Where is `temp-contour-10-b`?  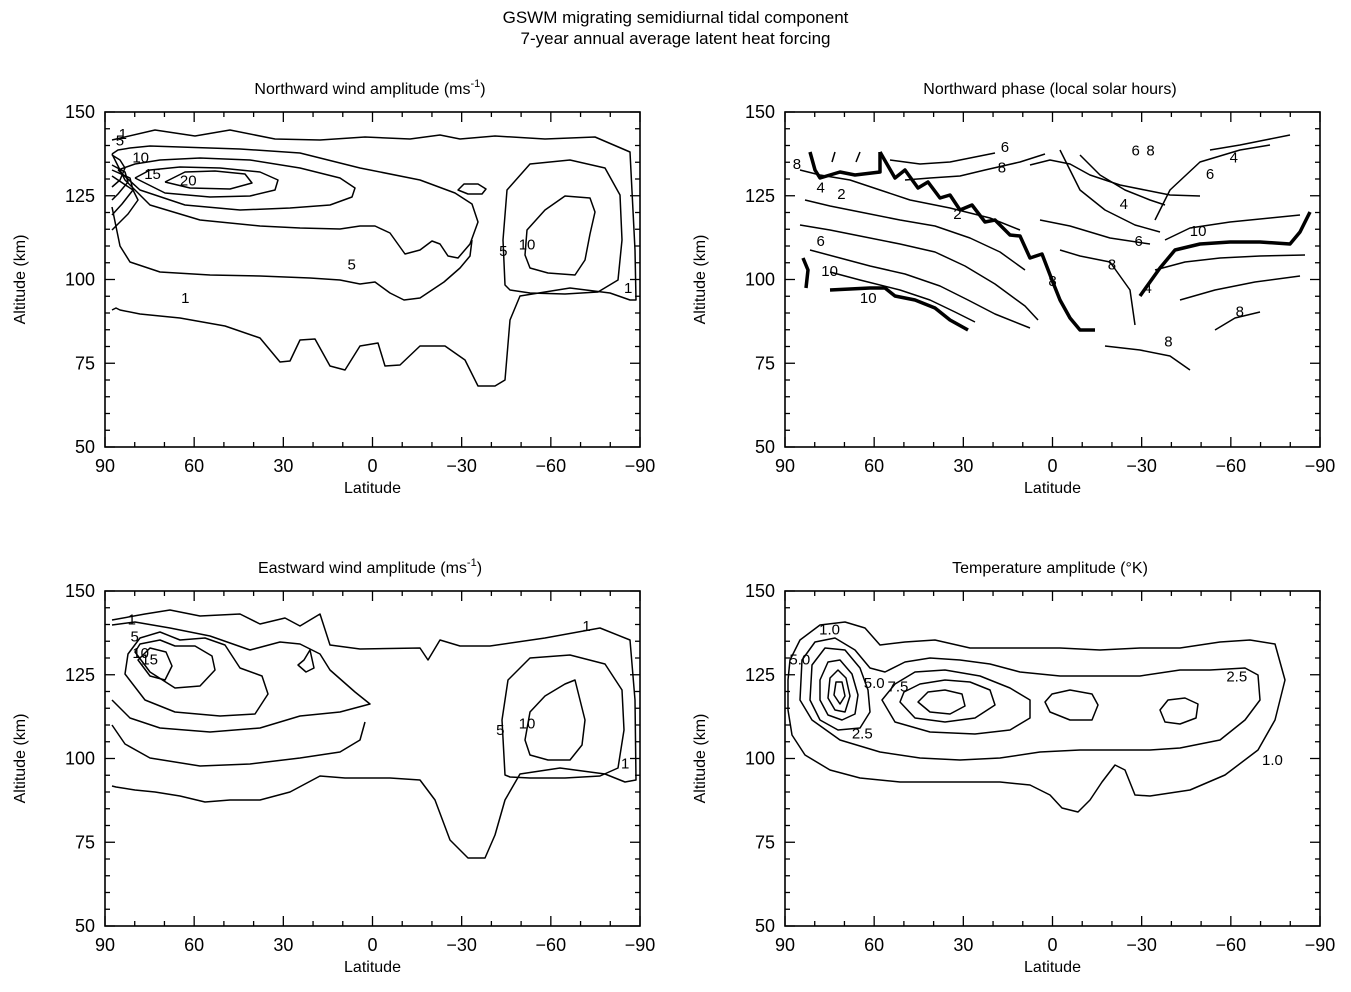
temp-contour-10-b is located at coordinates (941, 702).